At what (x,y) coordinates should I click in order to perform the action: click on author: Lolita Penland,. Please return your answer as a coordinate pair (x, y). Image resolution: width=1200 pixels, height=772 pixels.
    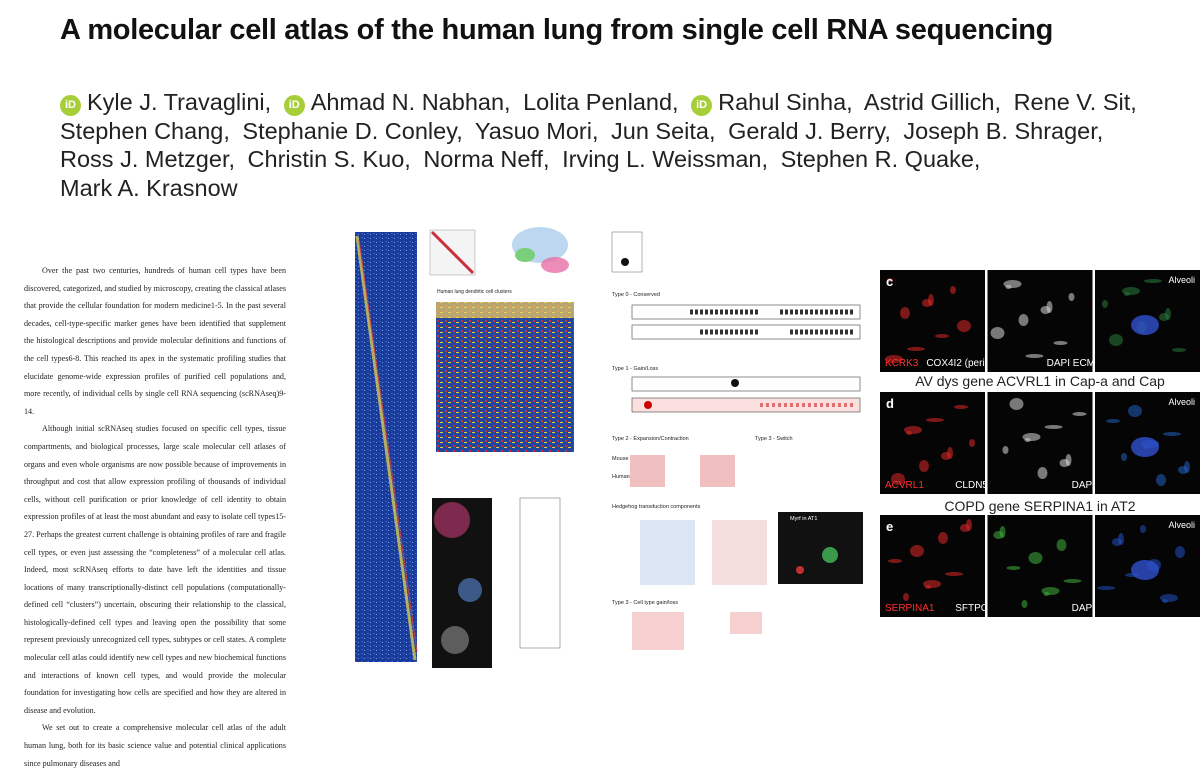
    Looking at the image, I should click on (600, 102).